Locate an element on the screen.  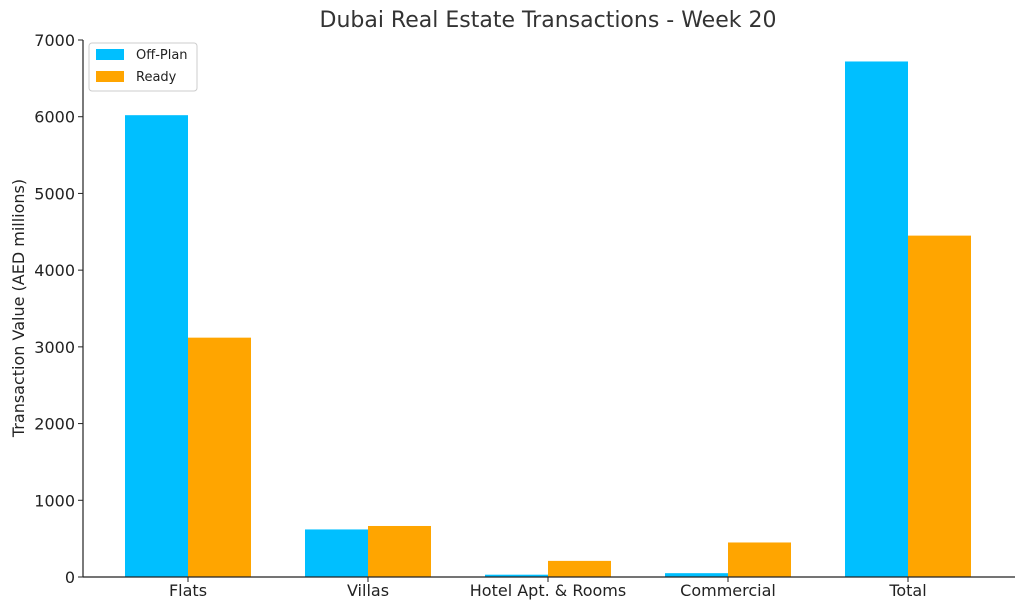
x-tick-label: Villas is located at coordinates (368, 590).